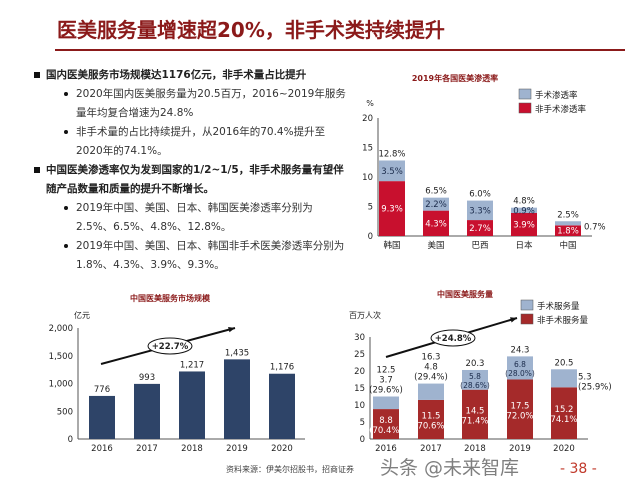 Image resolution: width=640 pixels, height=480 pixels. What do you see at coordinates (359, 338) in the screenshot?
I see `y-tick-label: 30` at bounding box center [359, 338].